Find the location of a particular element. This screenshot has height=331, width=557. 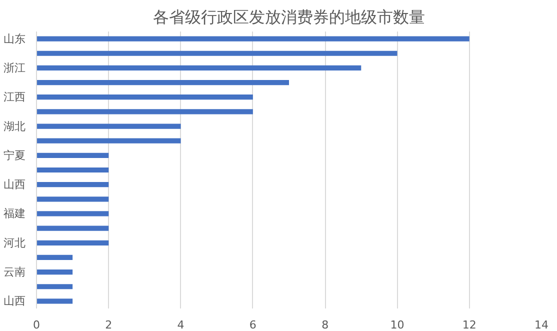

x-tick-label: 12 is located at coordinates (469, 324).